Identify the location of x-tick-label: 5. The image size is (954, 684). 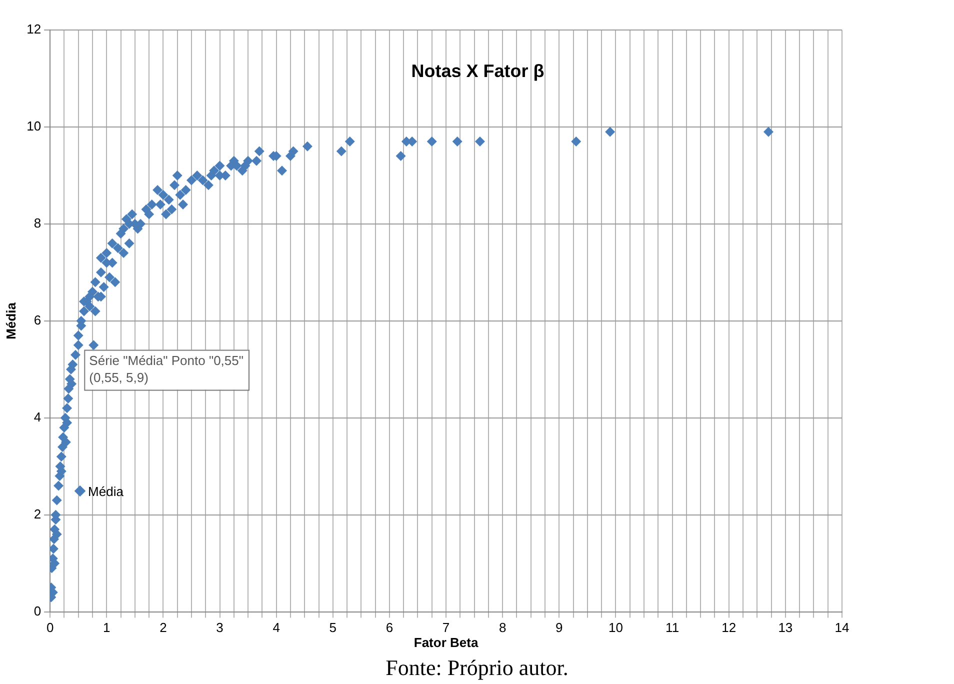
(333, 628).